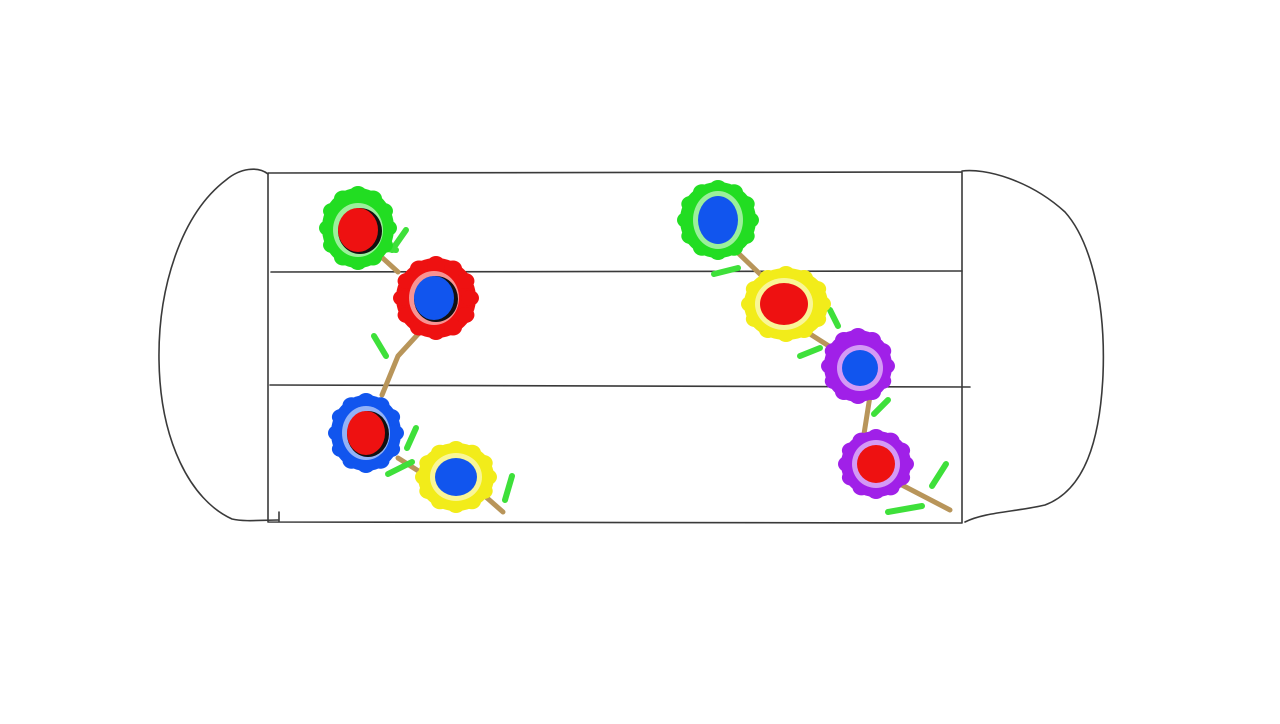 This screenshot has height=724, width=1280. Describe the element at coordinates (1033, 346) in the screenshot. I see `right-ear-loop` at that location.